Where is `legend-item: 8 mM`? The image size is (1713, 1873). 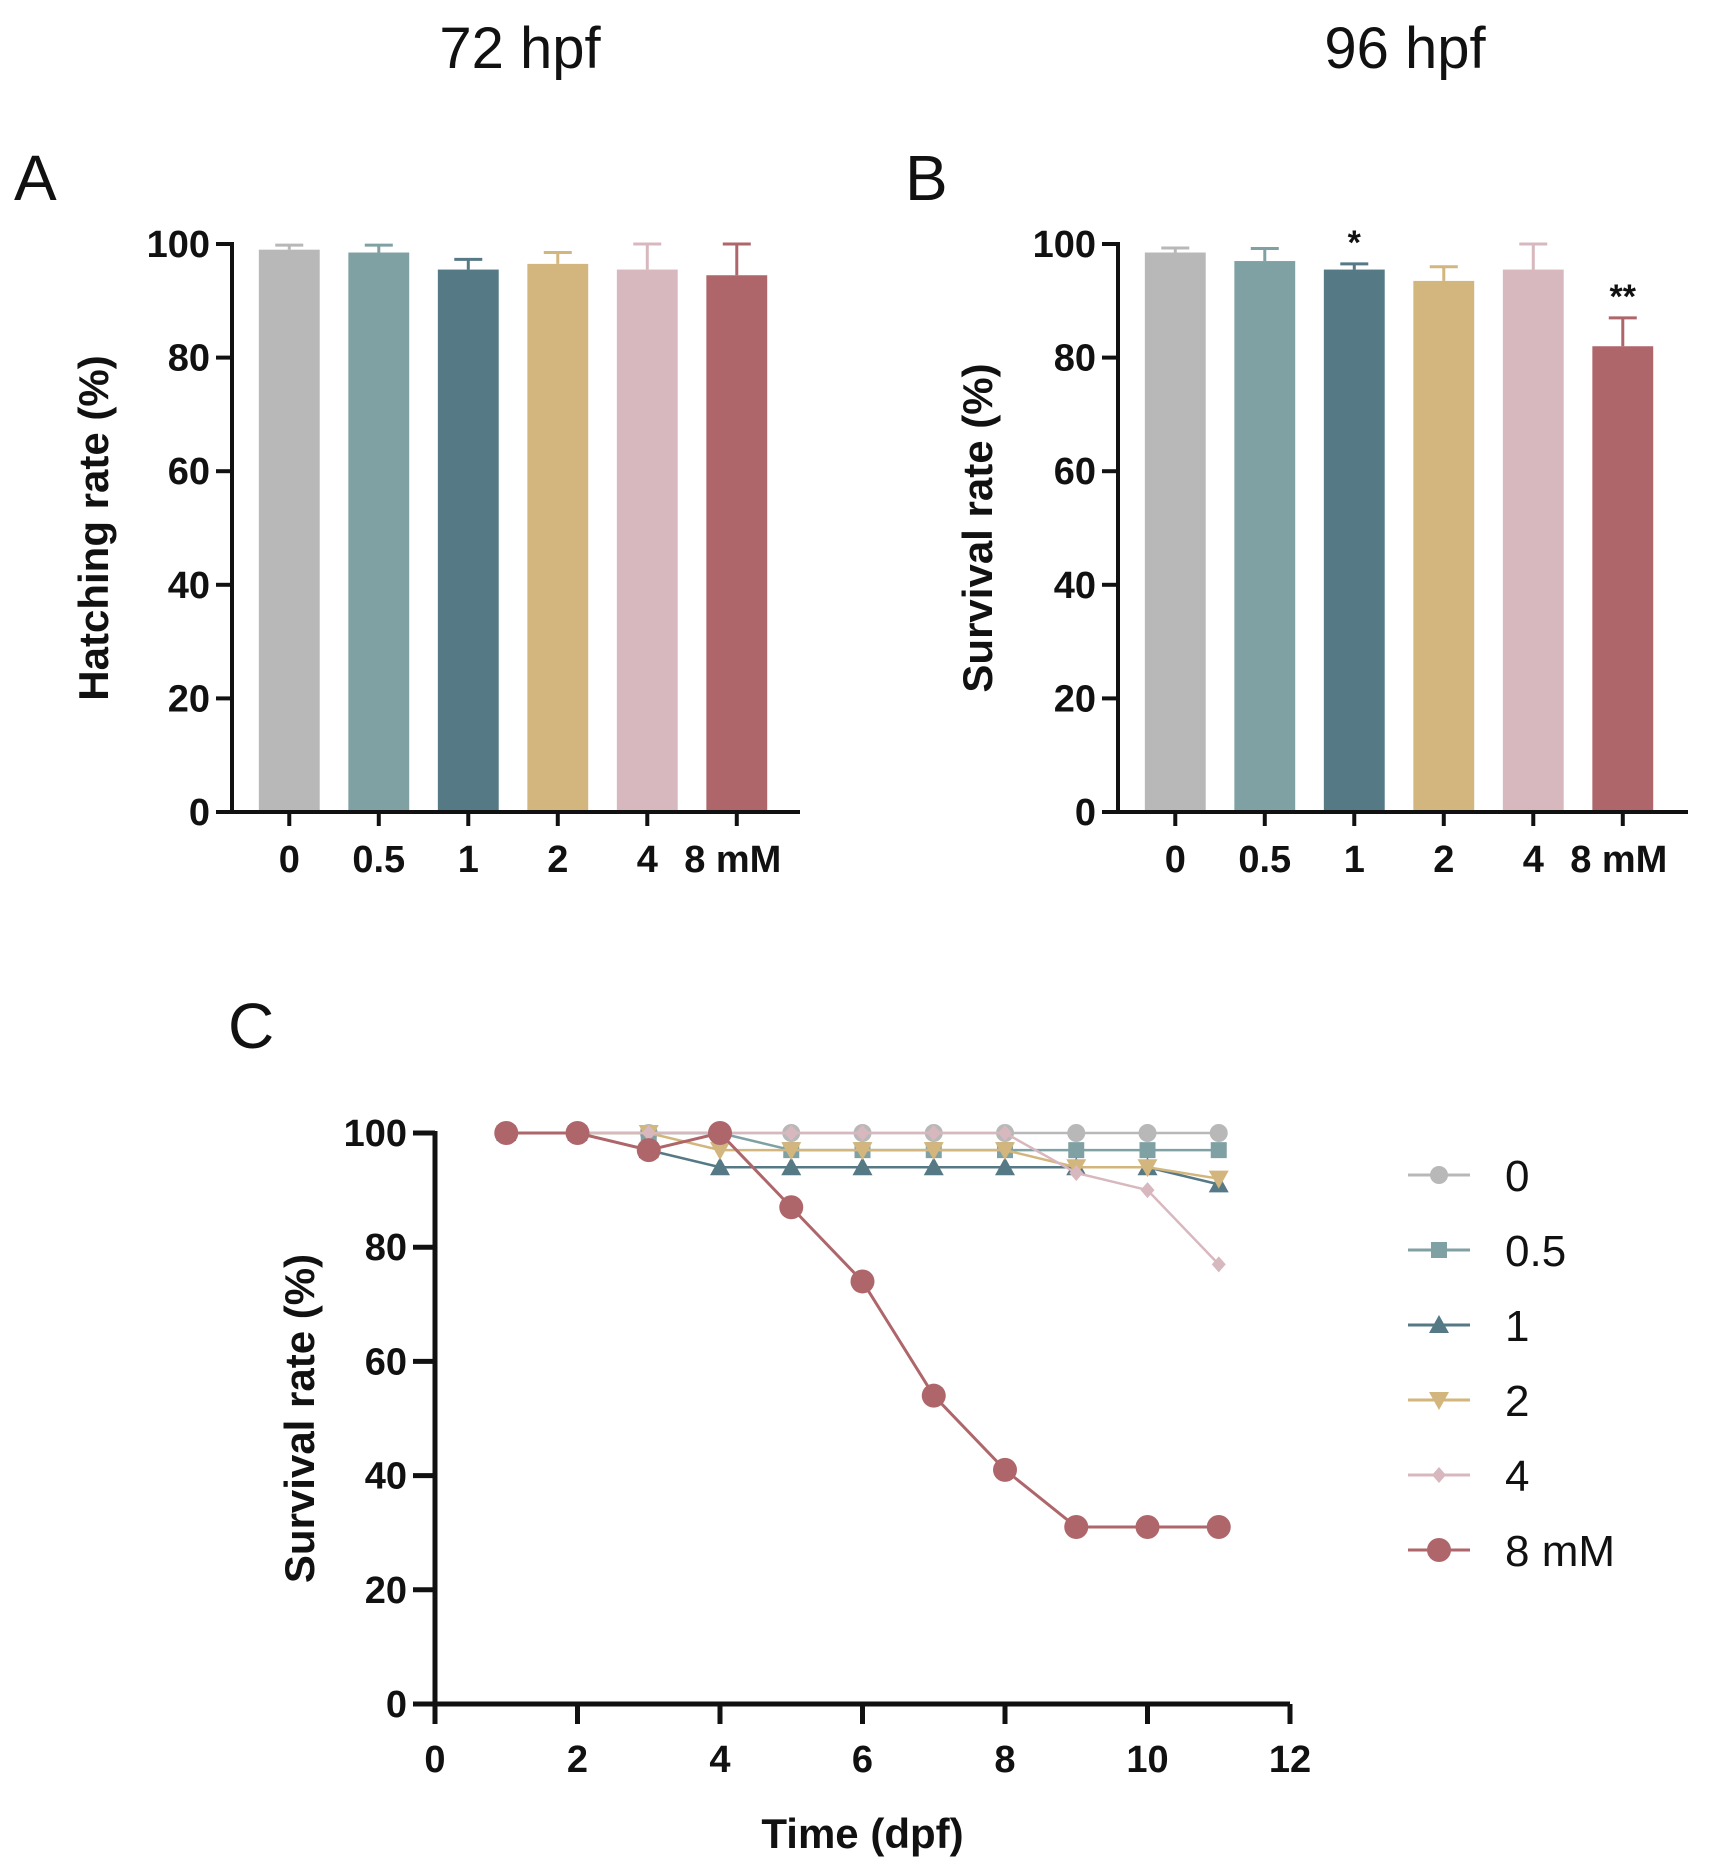 legend-item: 8 mM is located at coordinates (1511, 1551).